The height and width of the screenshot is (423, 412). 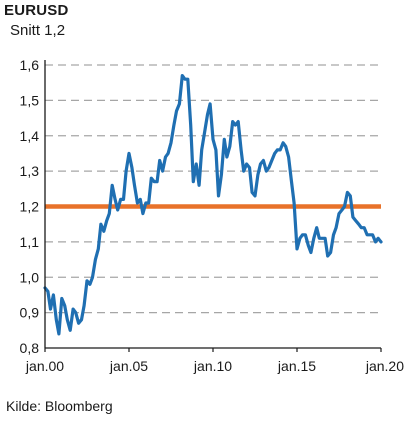 What do you see at coordinates (59, 406) in the screenshot?
I see `chart-source: Kilde: Bloomberg` at bounding box center [59, 406].